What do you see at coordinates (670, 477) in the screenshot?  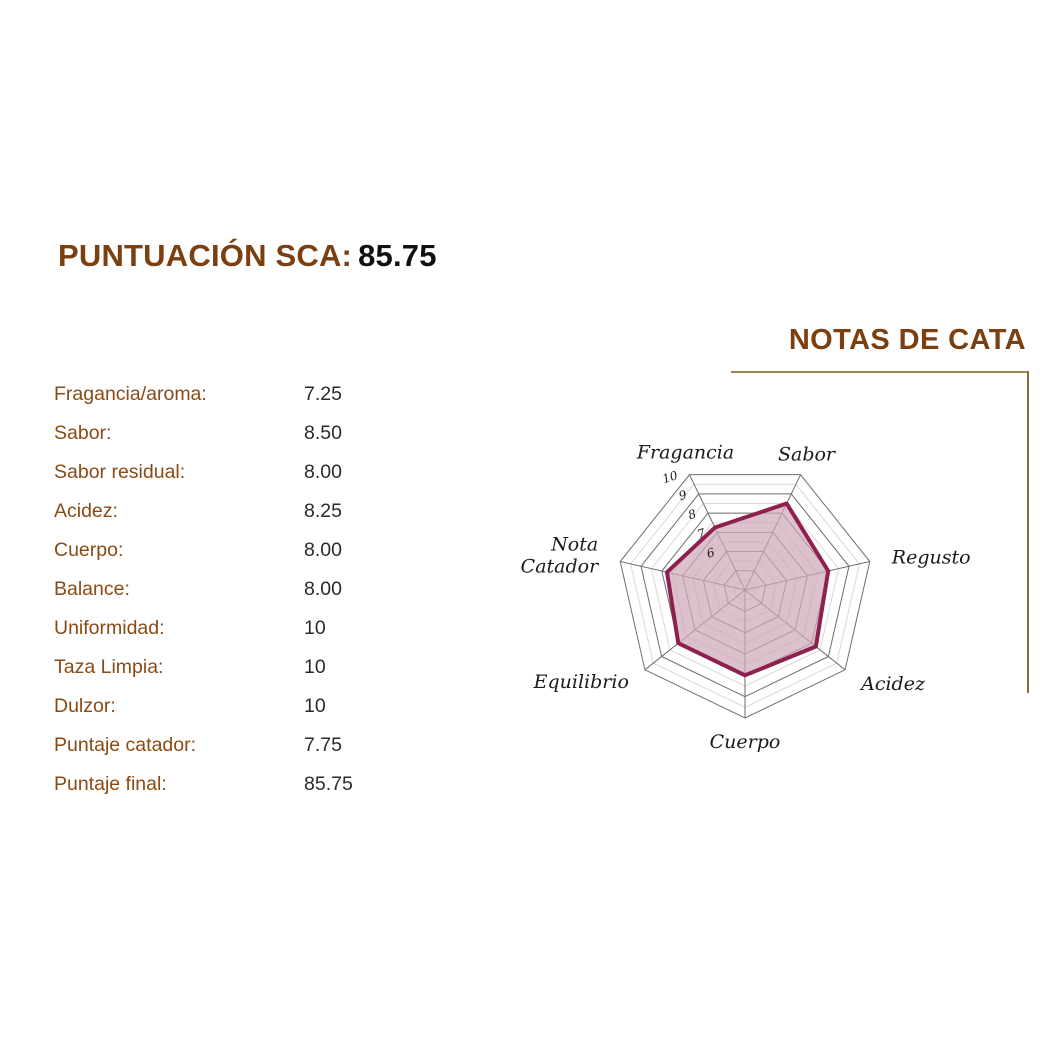 I see `radar-tick-label: 10` at bounding box center [670, 477].